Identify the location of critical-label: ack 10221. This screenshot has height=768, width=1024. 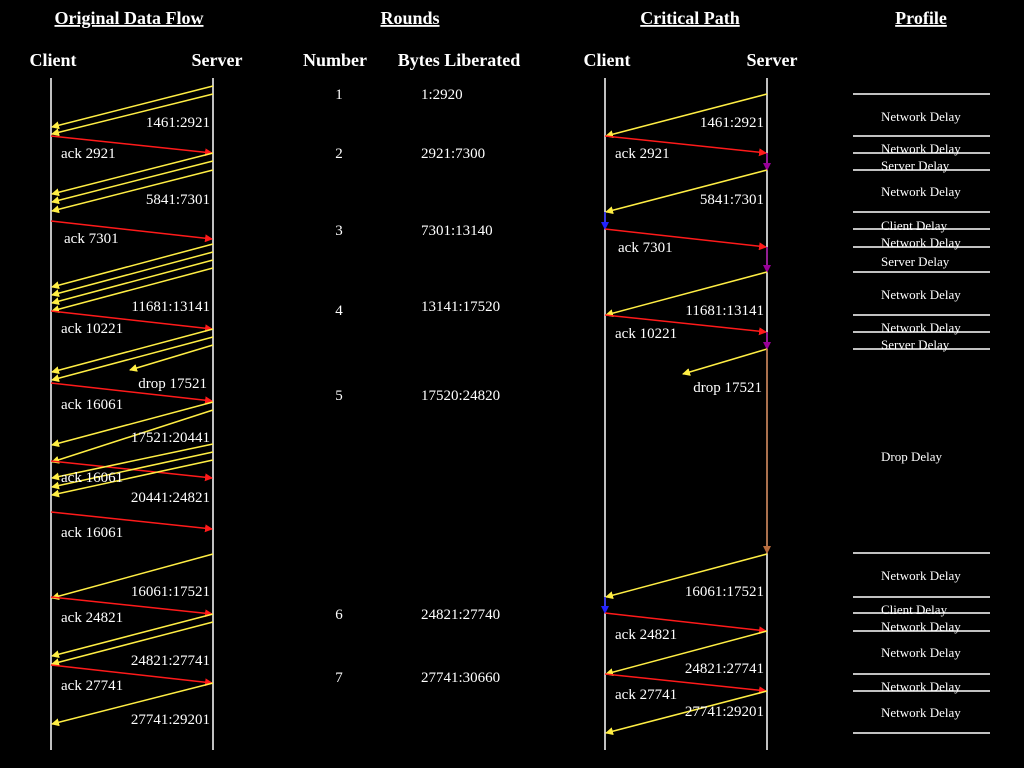
(646, 334).